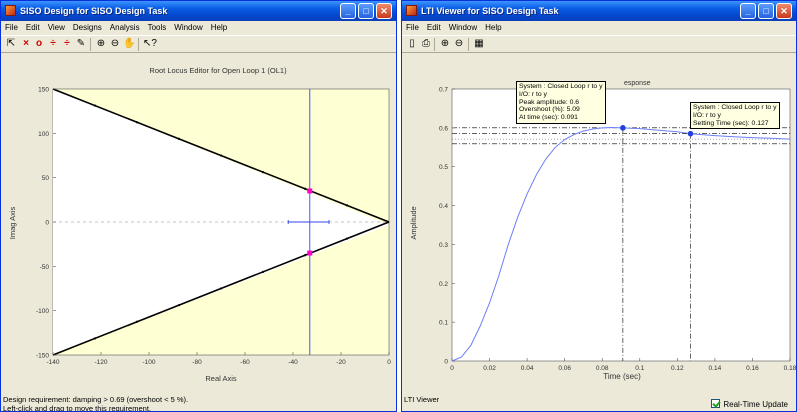  I want to click on settling-tip-line: Setting Time (sec): 0.127, so click(731, 123).